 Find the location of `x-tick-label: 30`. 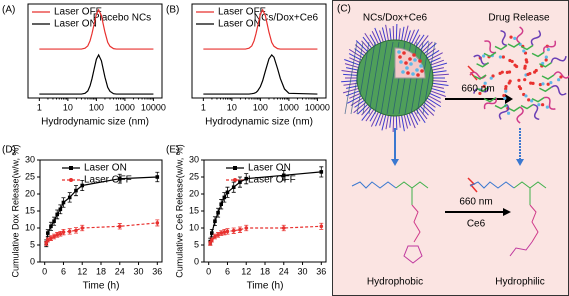

x-tick-label: 30 is located at coordinates (139, 271).